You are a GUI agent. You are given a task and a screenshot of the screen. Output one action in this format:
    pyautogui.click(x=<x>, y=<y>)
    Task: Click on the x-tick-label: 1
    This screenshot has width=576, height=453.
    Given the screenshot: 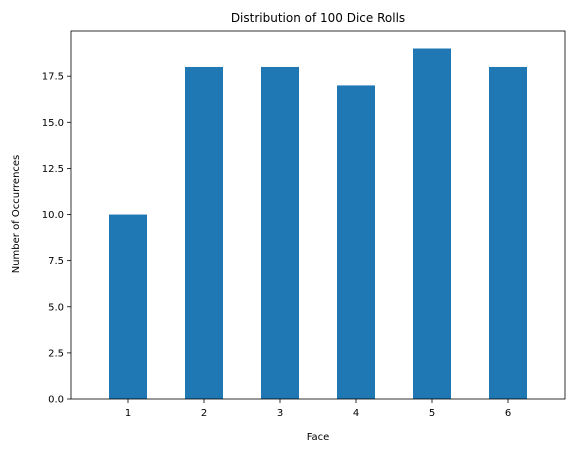 What is the action you would take?
    pyautogui.click(x=128, y=413)
    